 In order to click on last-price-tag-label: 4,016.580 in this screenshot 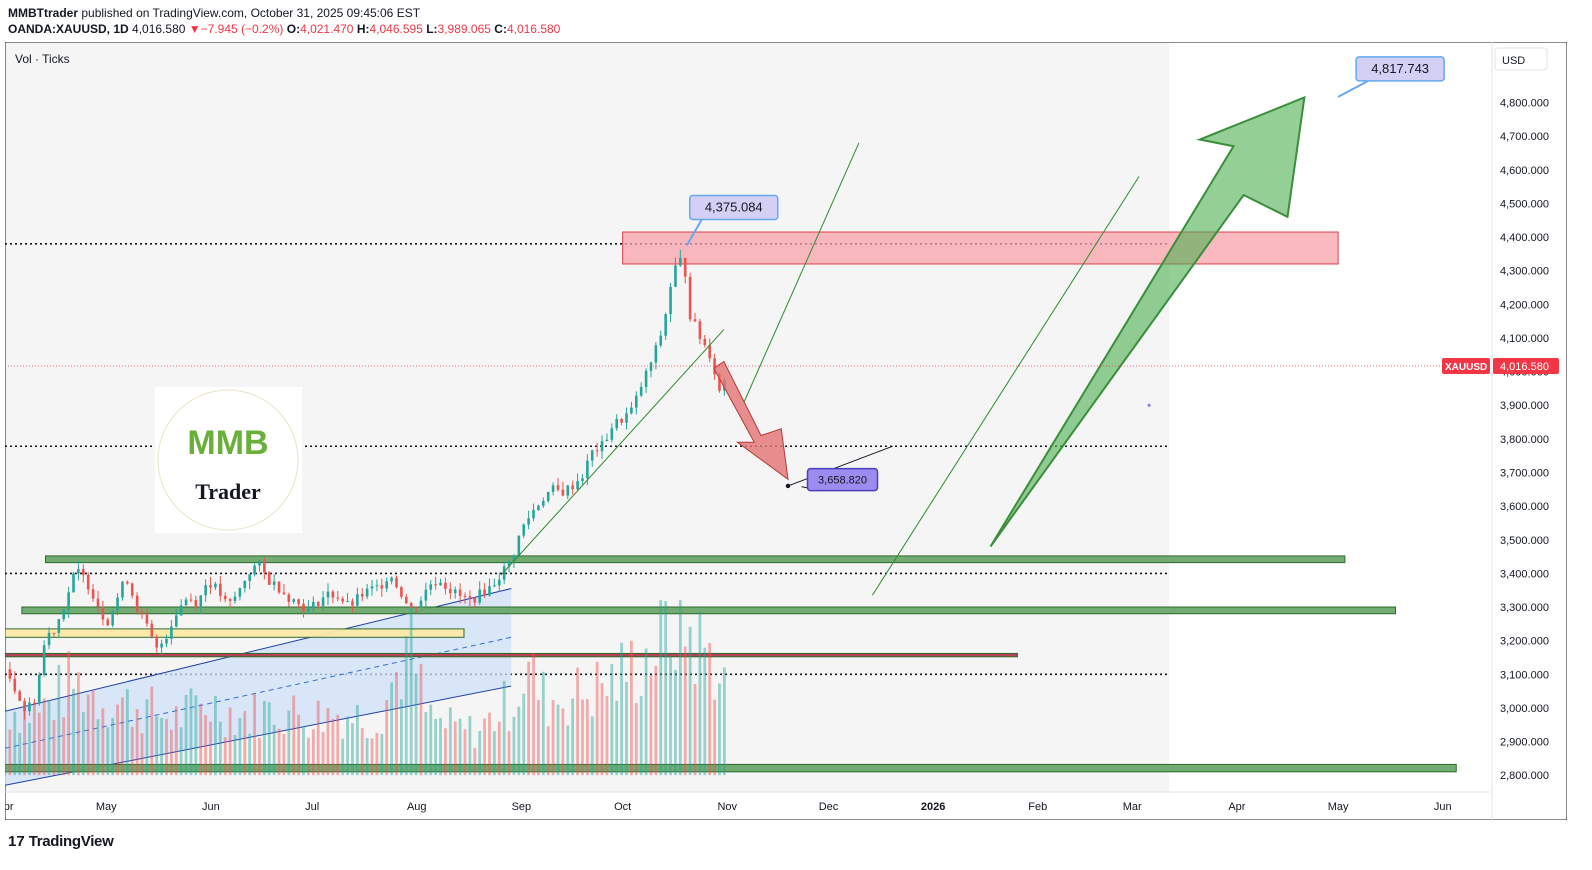, I will do `click(1524, 367)`.